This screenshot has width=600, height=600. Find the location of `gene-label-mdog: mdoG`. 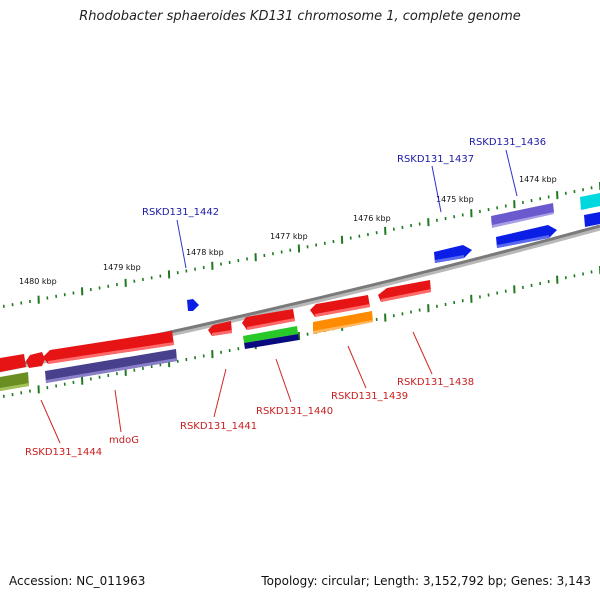

gene-label-mdog: mdoG is located at coordinates (124, 440).